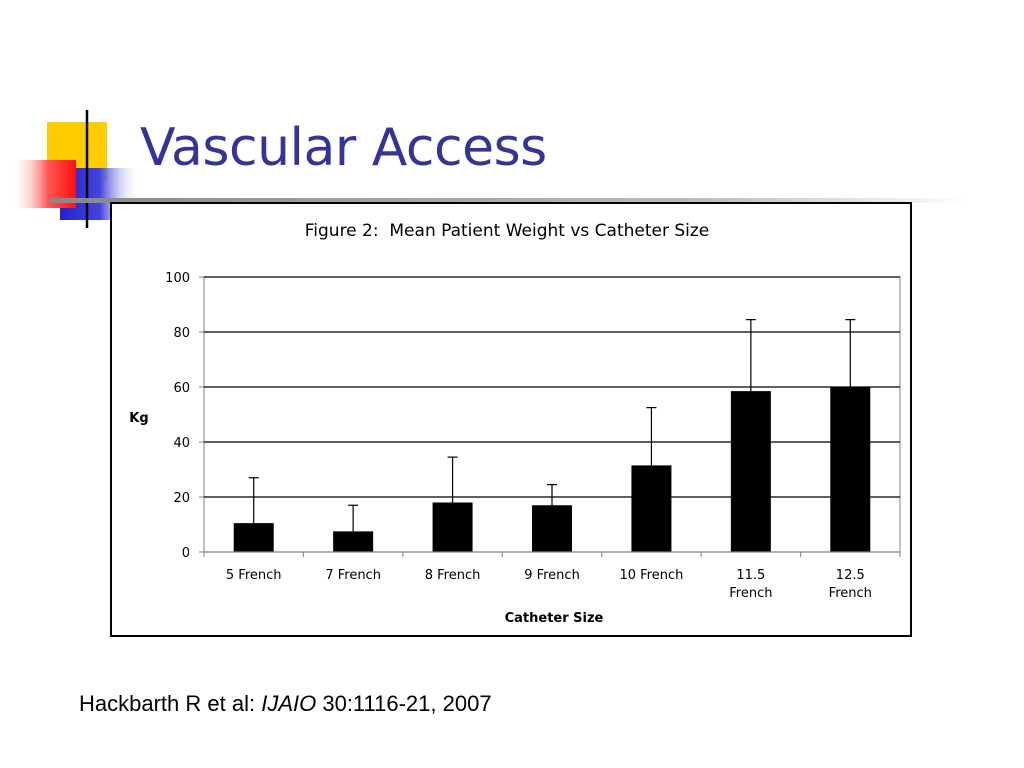  I want to click on x-axis-label: Catheter Size, so click(554, 618).